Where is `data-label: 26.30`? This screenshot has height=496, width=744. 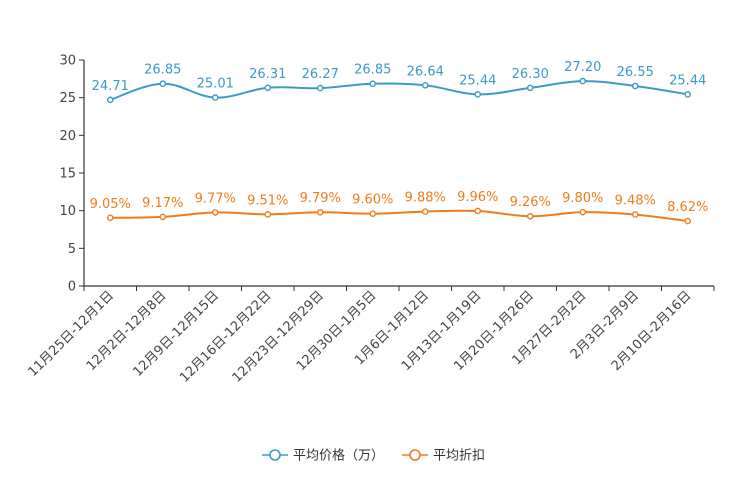
data-label: 26.30 is located at coordinates (530, 74).